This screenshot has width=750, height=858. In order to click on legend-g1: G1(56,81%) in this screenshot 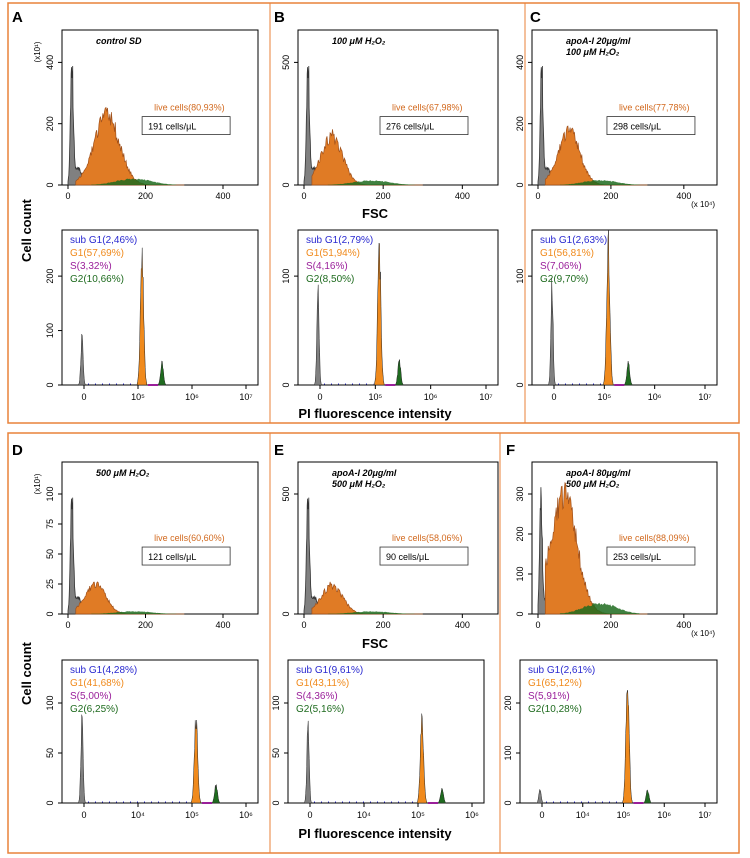, I will do `click(567, 253)`.